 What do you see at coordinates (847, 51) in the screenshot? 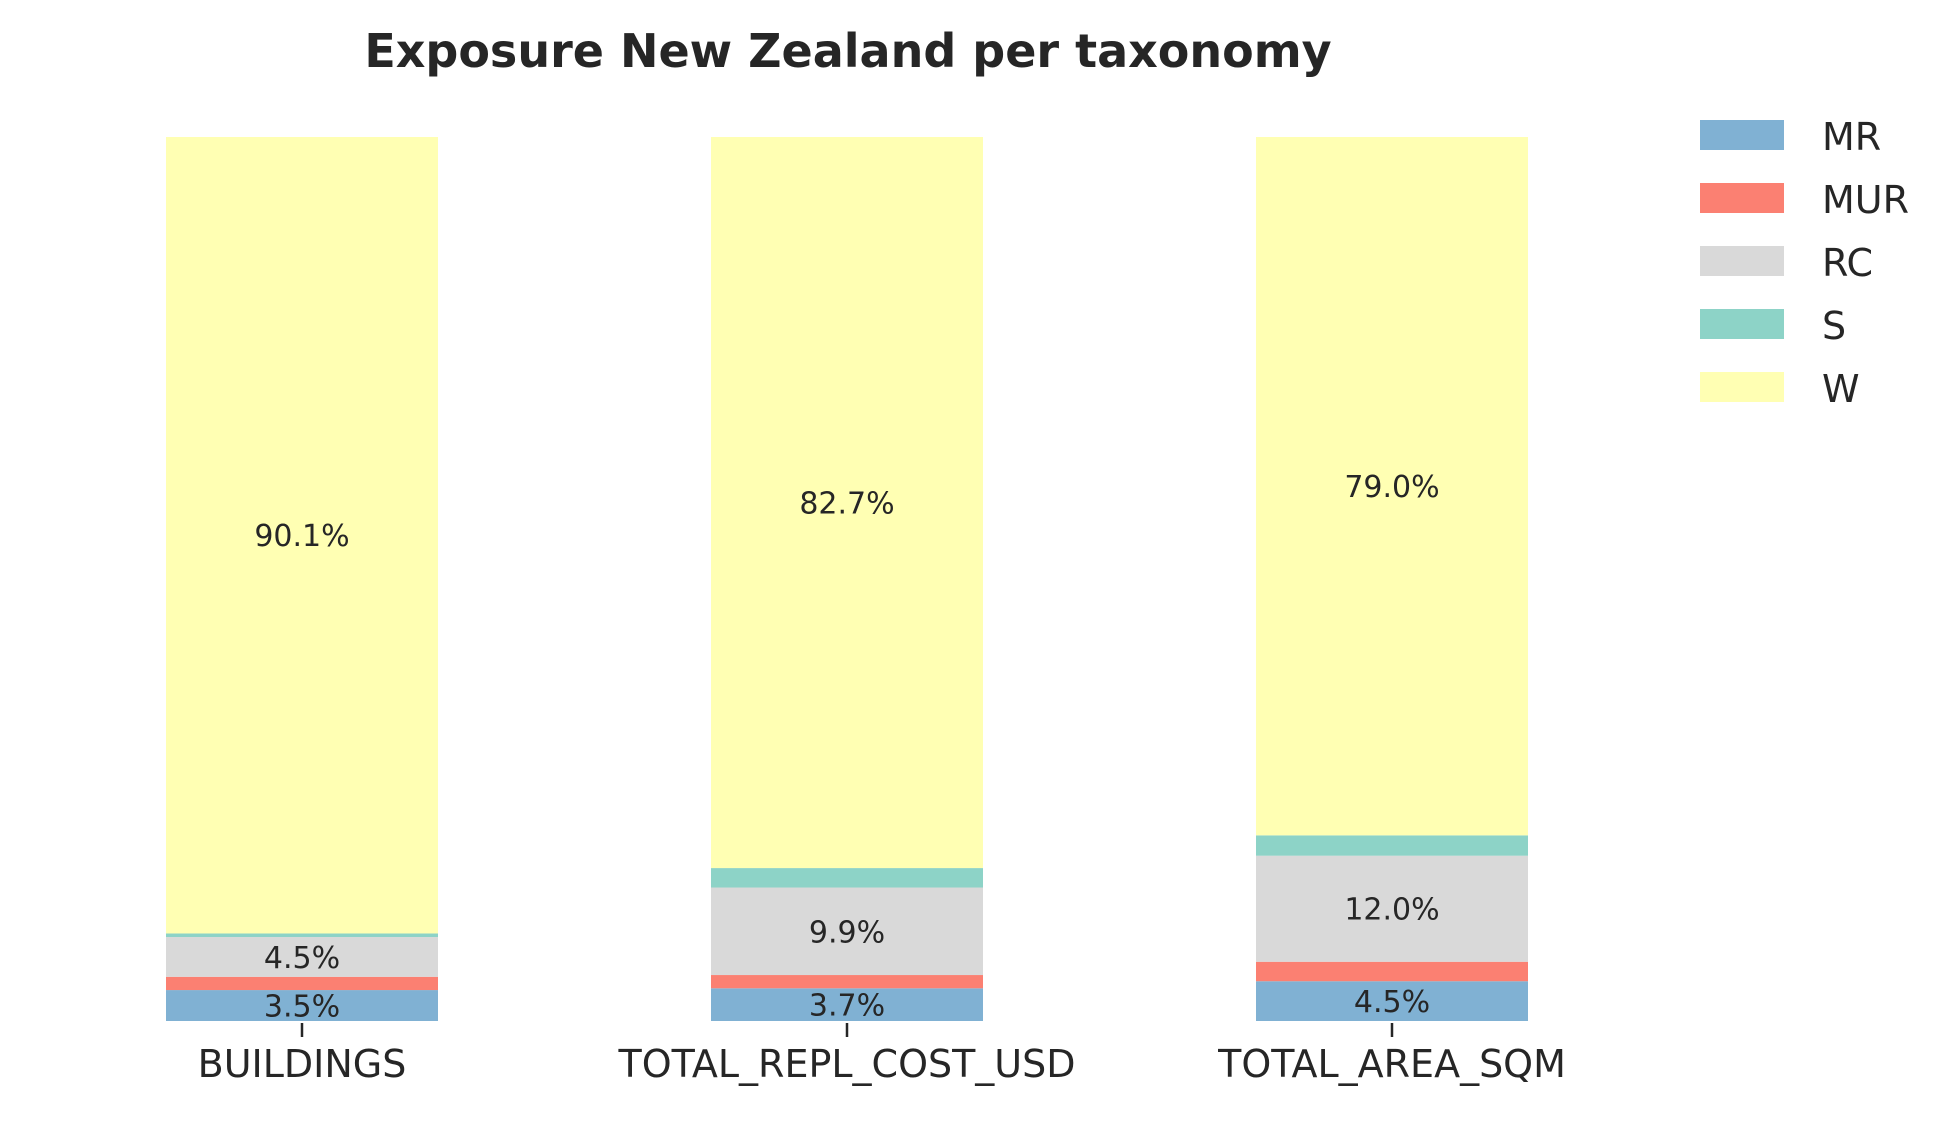
I see `chart-title: Exposure New Zealand per taxonomy` at bounding box center [847, 51].